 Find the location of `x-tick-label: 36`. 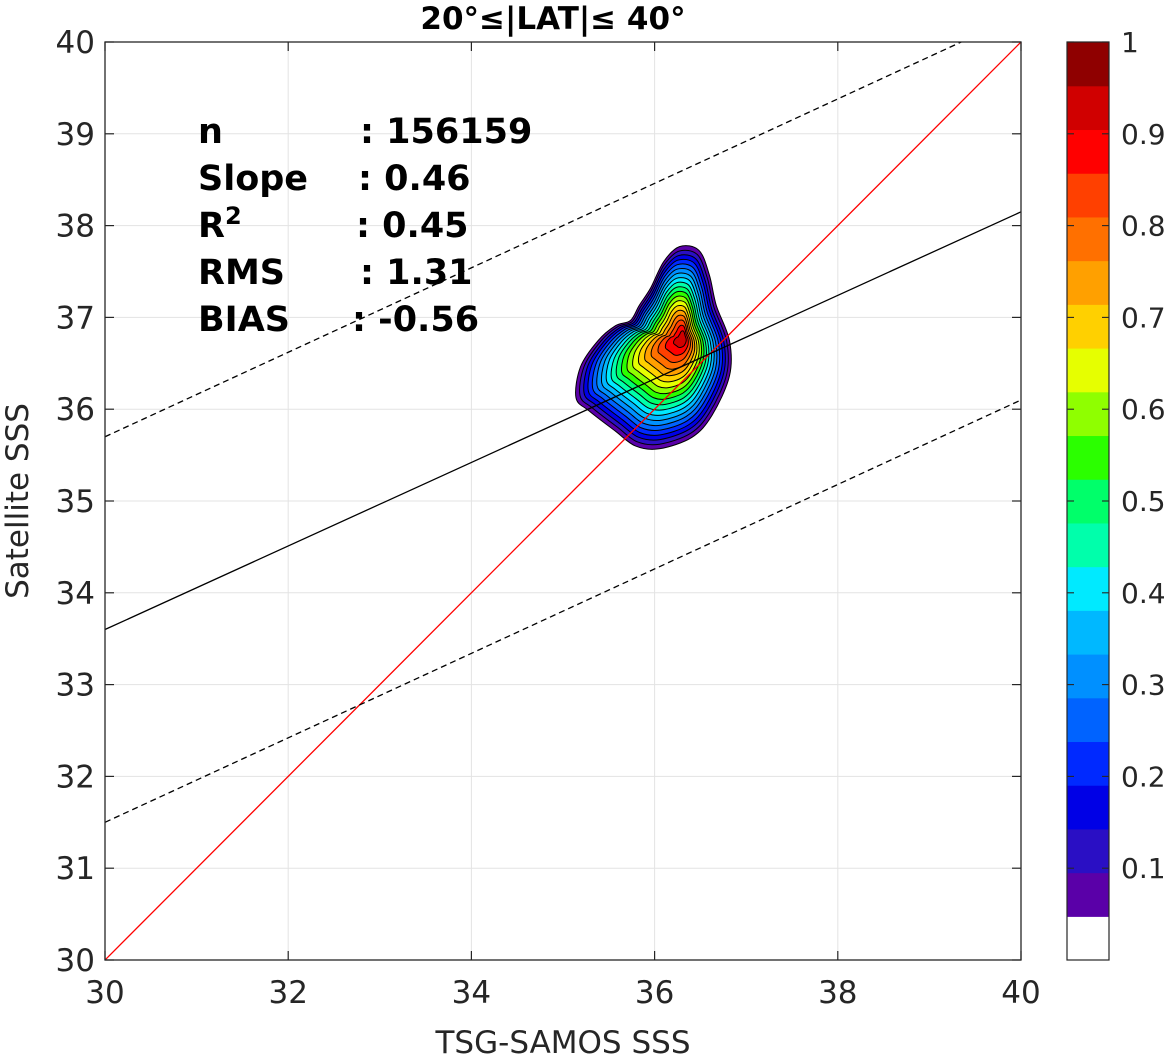

x-tick-label: 36 is located at coordinates (654, 993).